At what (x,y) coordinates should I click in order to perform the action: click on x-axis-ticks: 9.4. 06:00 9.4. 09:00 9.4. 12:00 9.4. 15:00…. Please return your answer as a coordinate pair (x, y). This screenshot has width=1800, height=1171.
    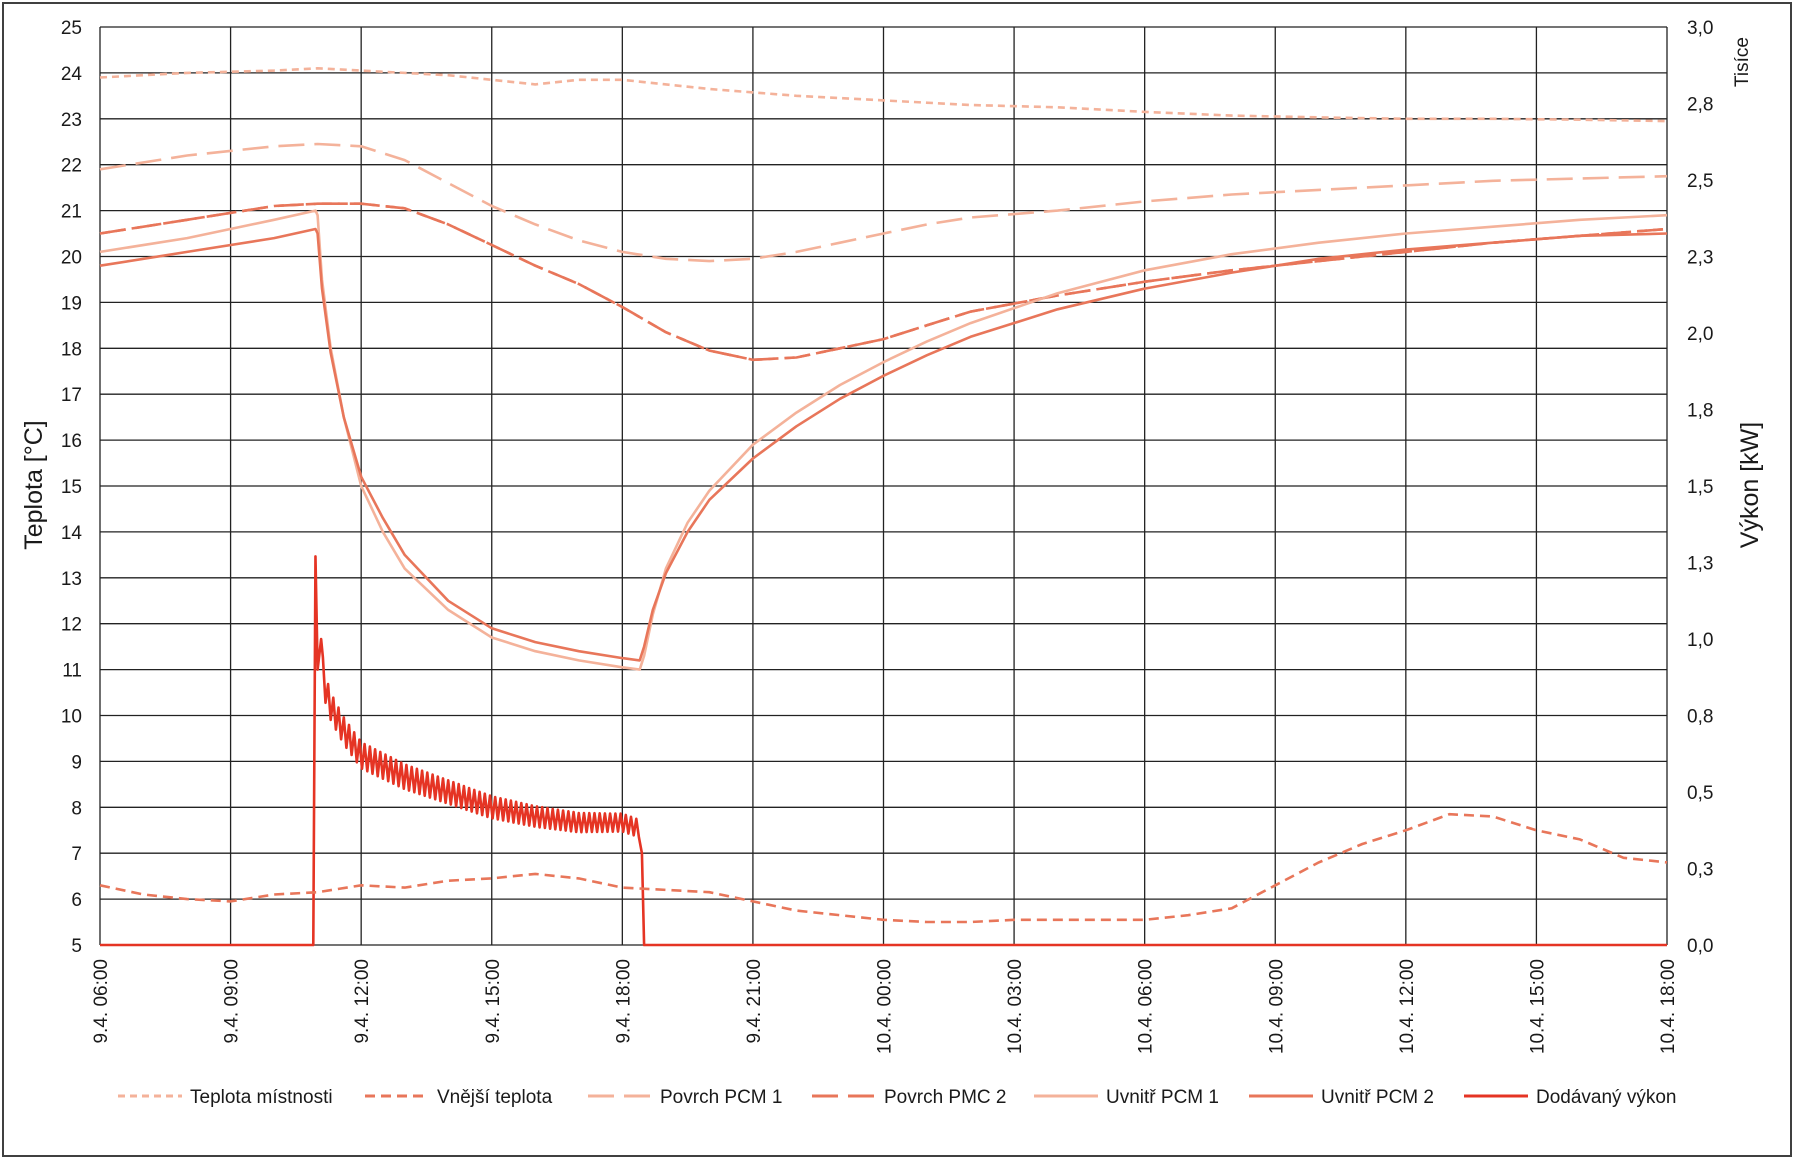
    Looking at the image, I should click on (885, 1006).